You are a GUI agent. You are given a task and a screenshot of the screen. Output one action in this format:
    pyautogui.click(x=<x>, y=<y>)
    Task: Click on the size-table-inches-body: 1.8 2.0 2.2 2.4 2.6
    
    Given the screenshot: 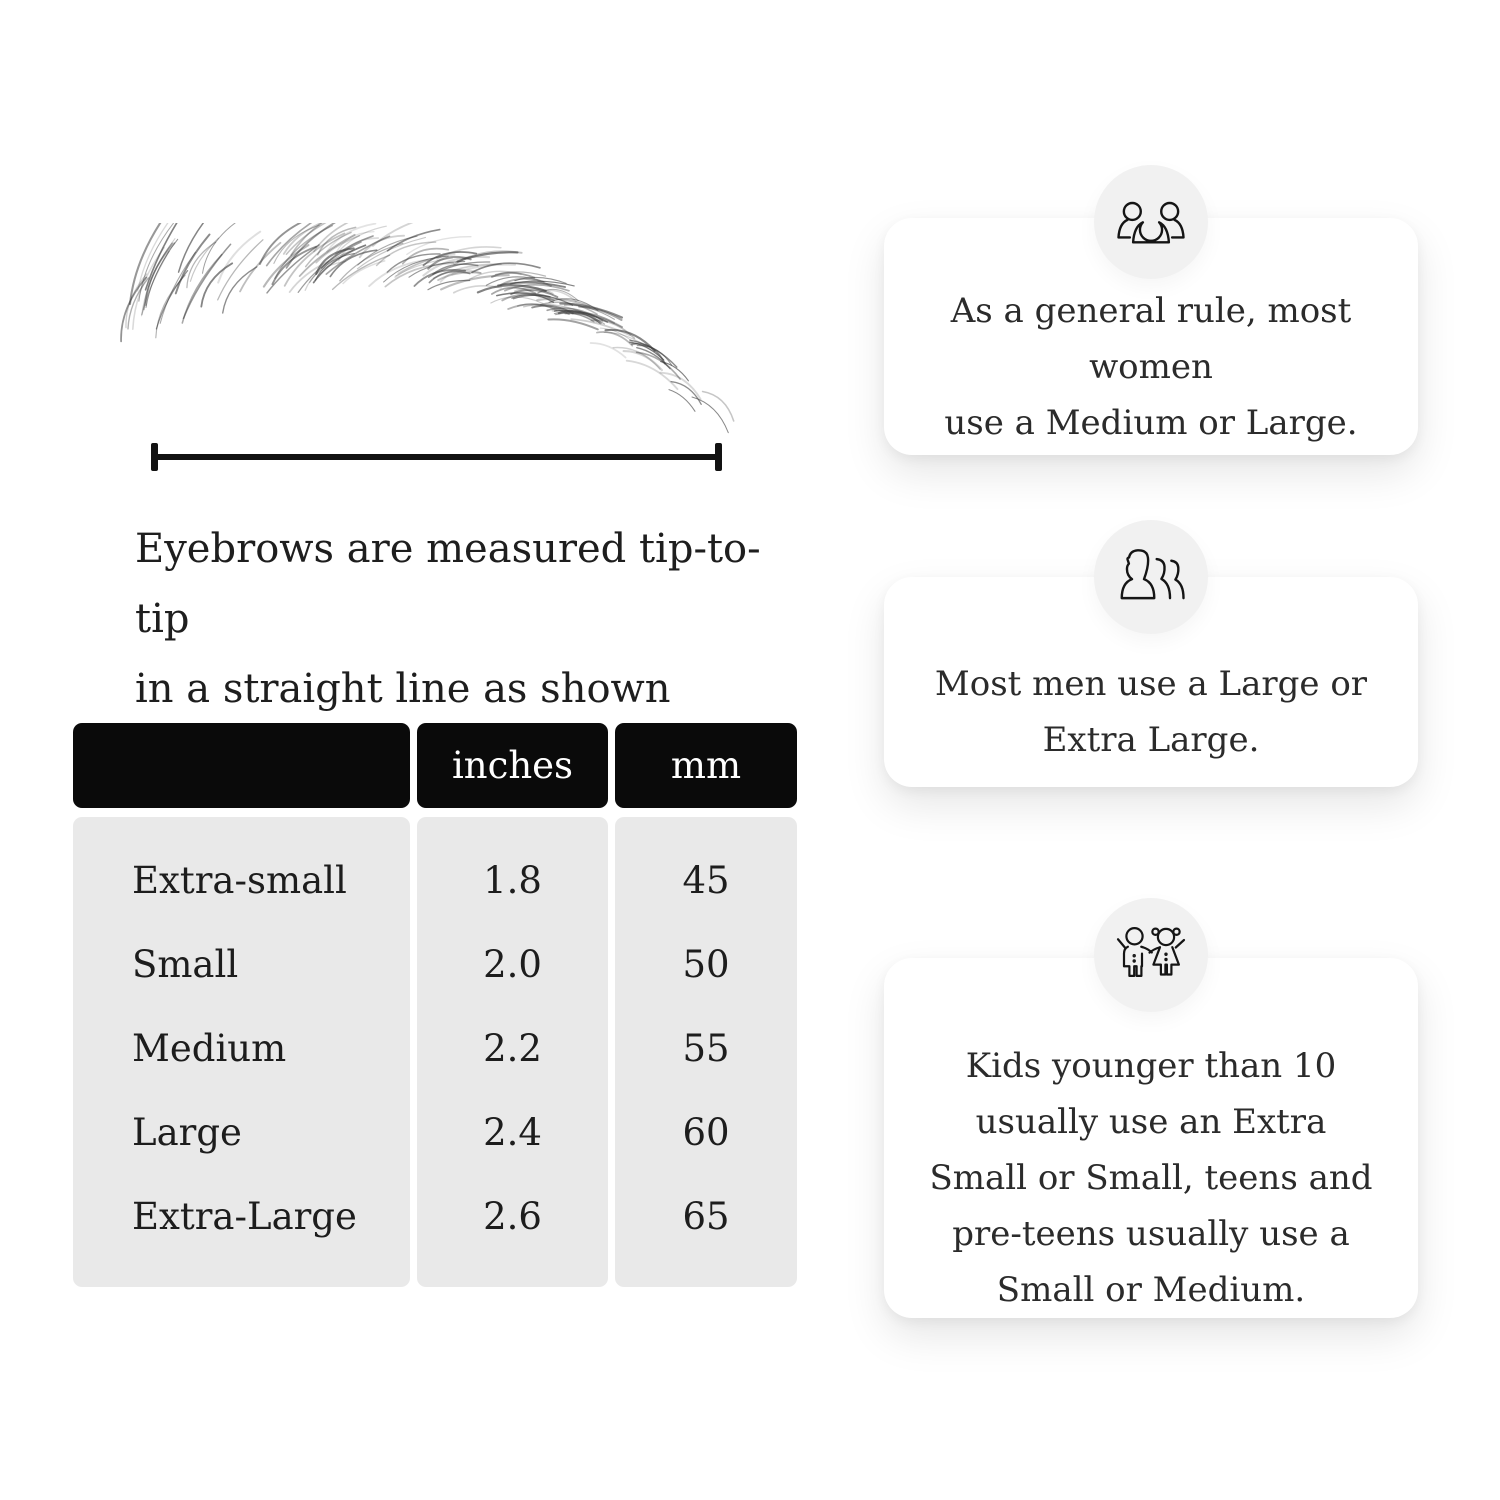 What is the action you would take?
    pyautogui.click(x=512, y=1052)
    